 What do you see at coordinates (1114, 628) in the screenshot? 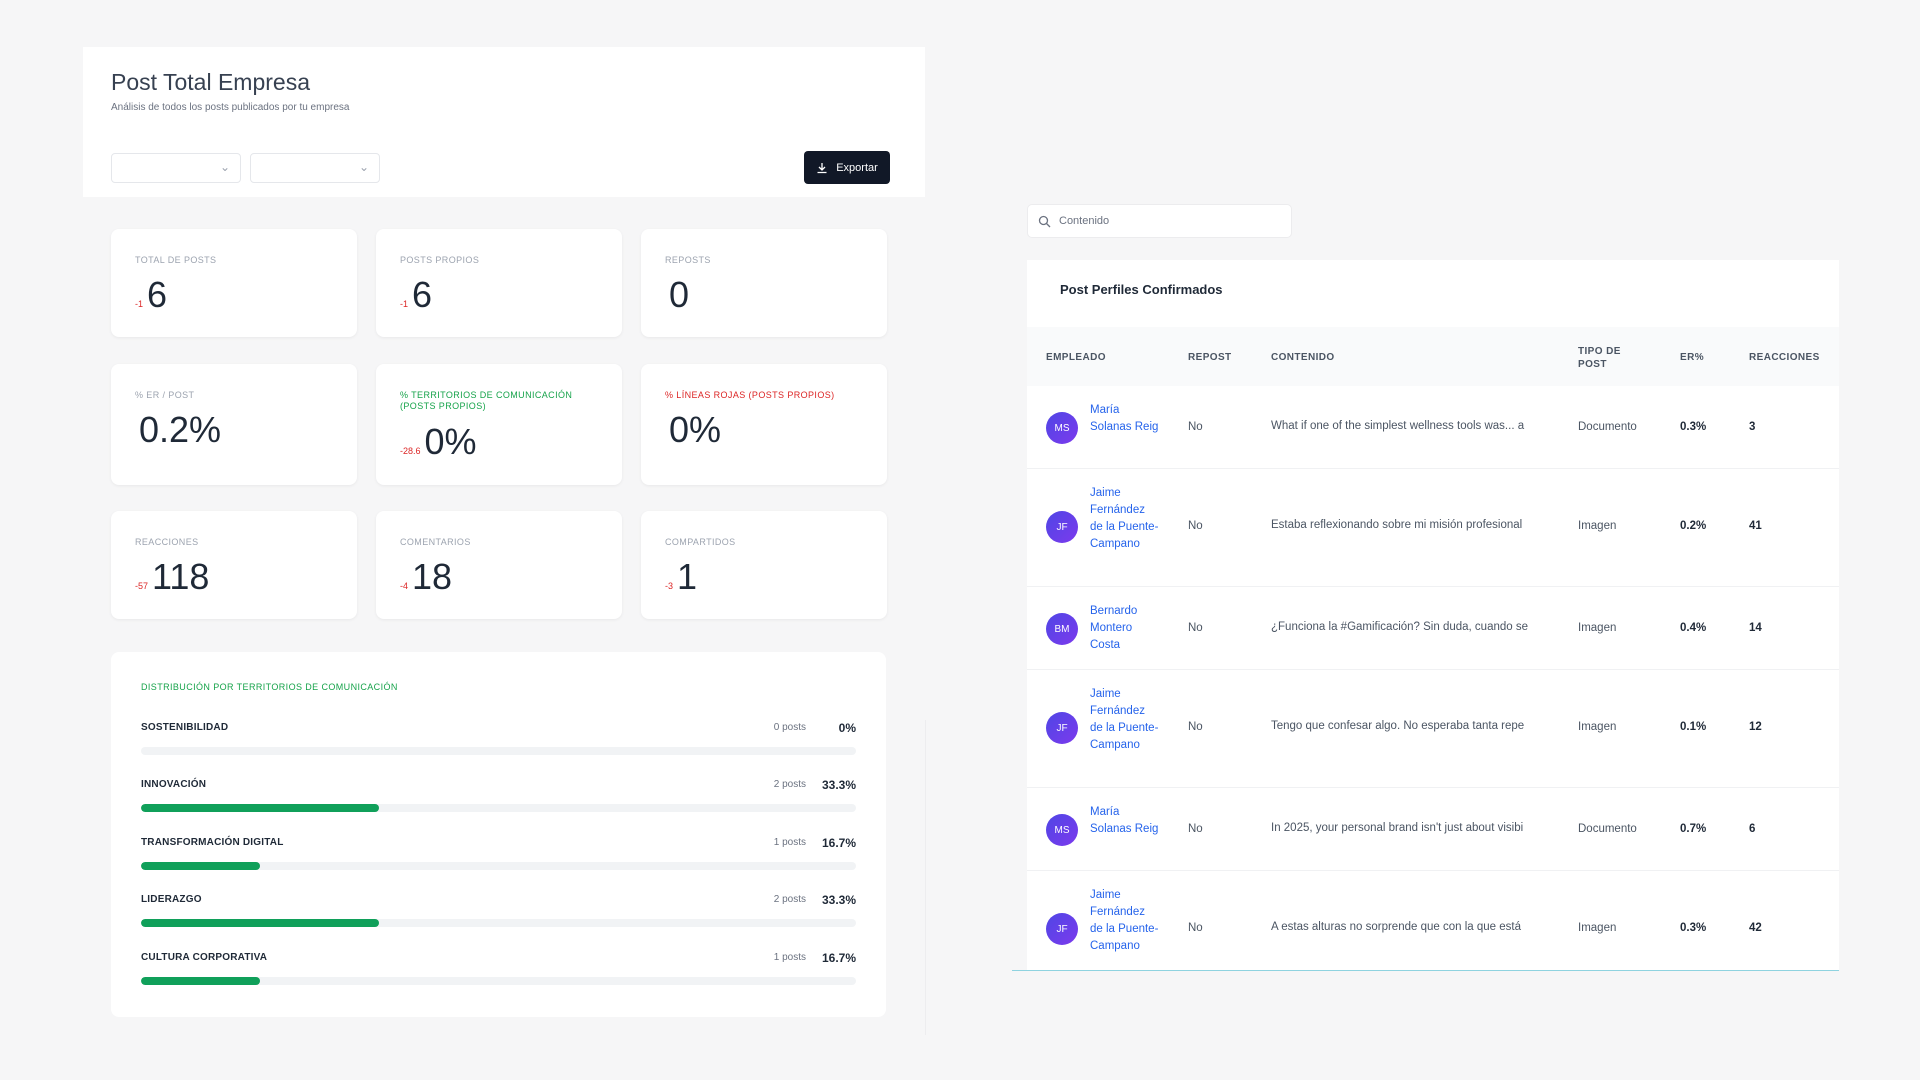
I see `employee-name-link: Bernardo Montero Costa` at bounding box center [1114, 628].